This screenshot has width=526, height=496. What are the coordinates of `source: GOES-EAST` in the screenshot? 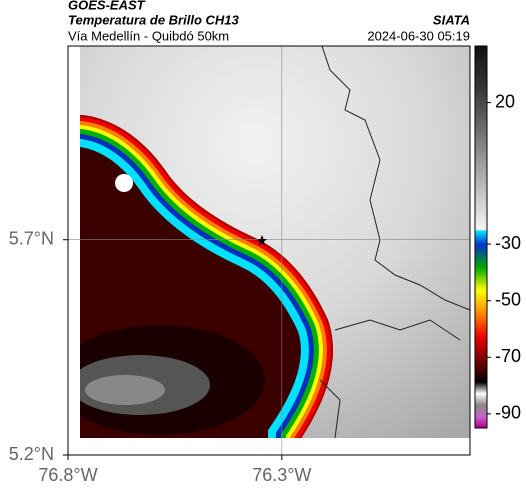 It's located at (107, 6).